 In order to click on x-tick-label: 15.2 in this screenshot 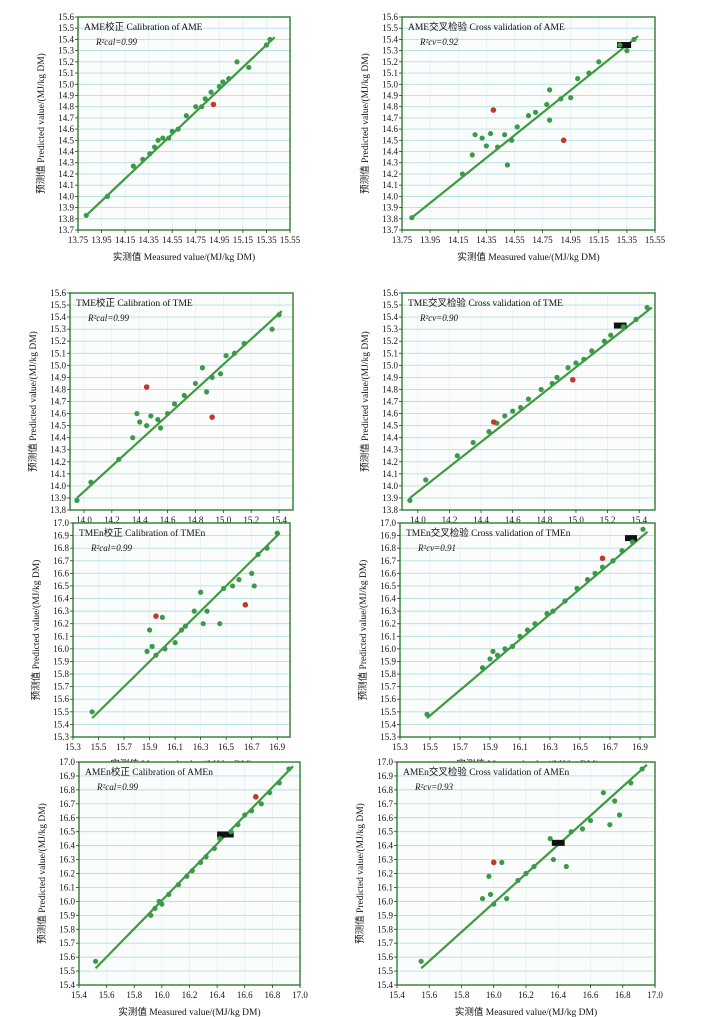, I will do `click(608, 520)`.